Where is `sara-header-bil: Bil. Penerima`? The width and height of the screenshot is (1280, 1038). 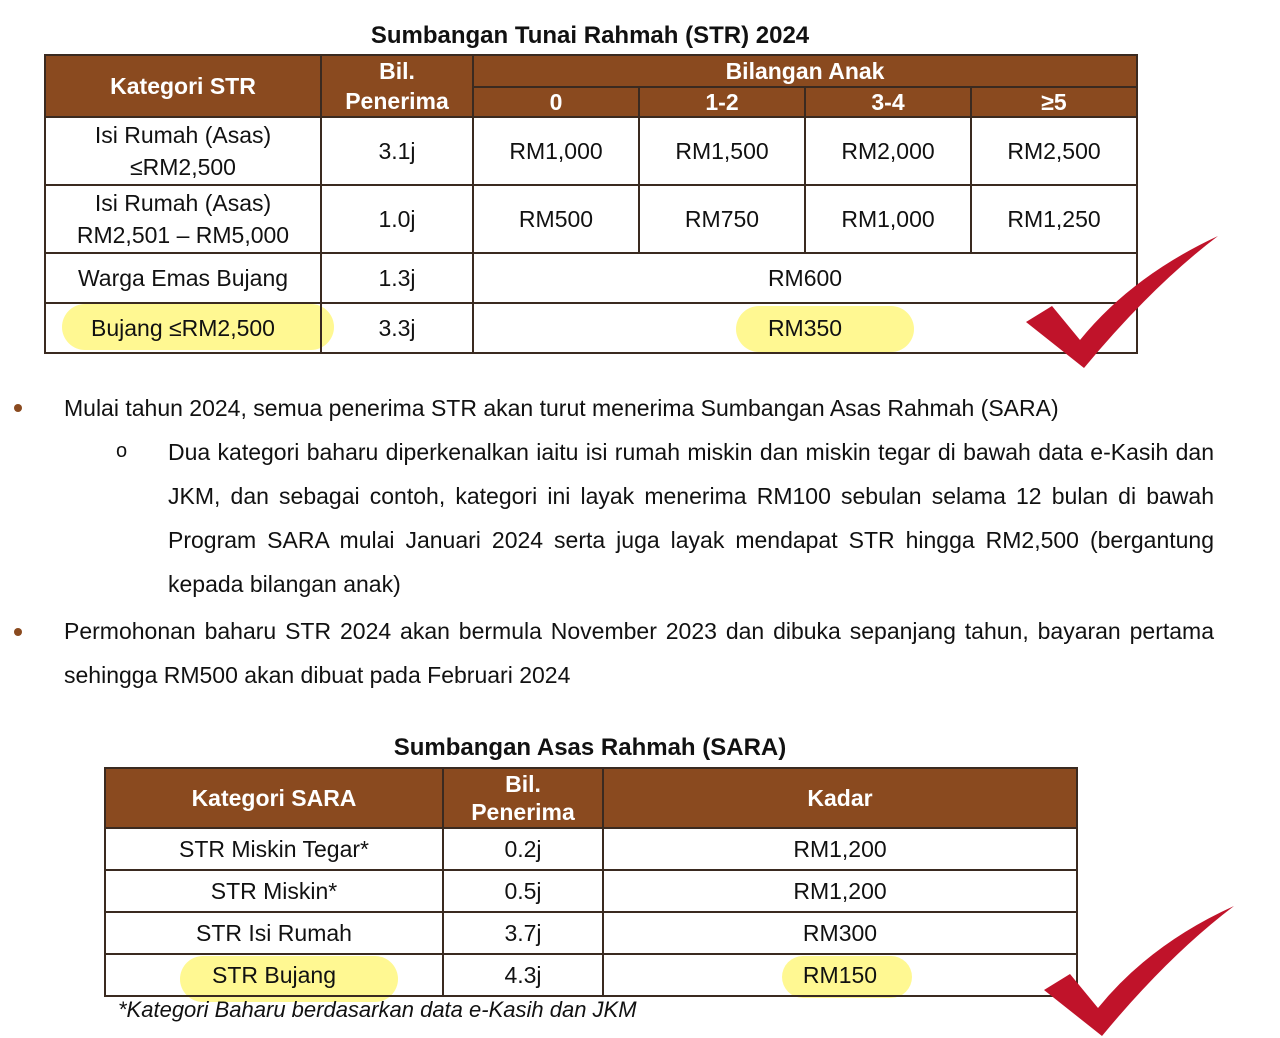
sara-header-bil: Bil. Penerima is located at coordinates (523, 798).